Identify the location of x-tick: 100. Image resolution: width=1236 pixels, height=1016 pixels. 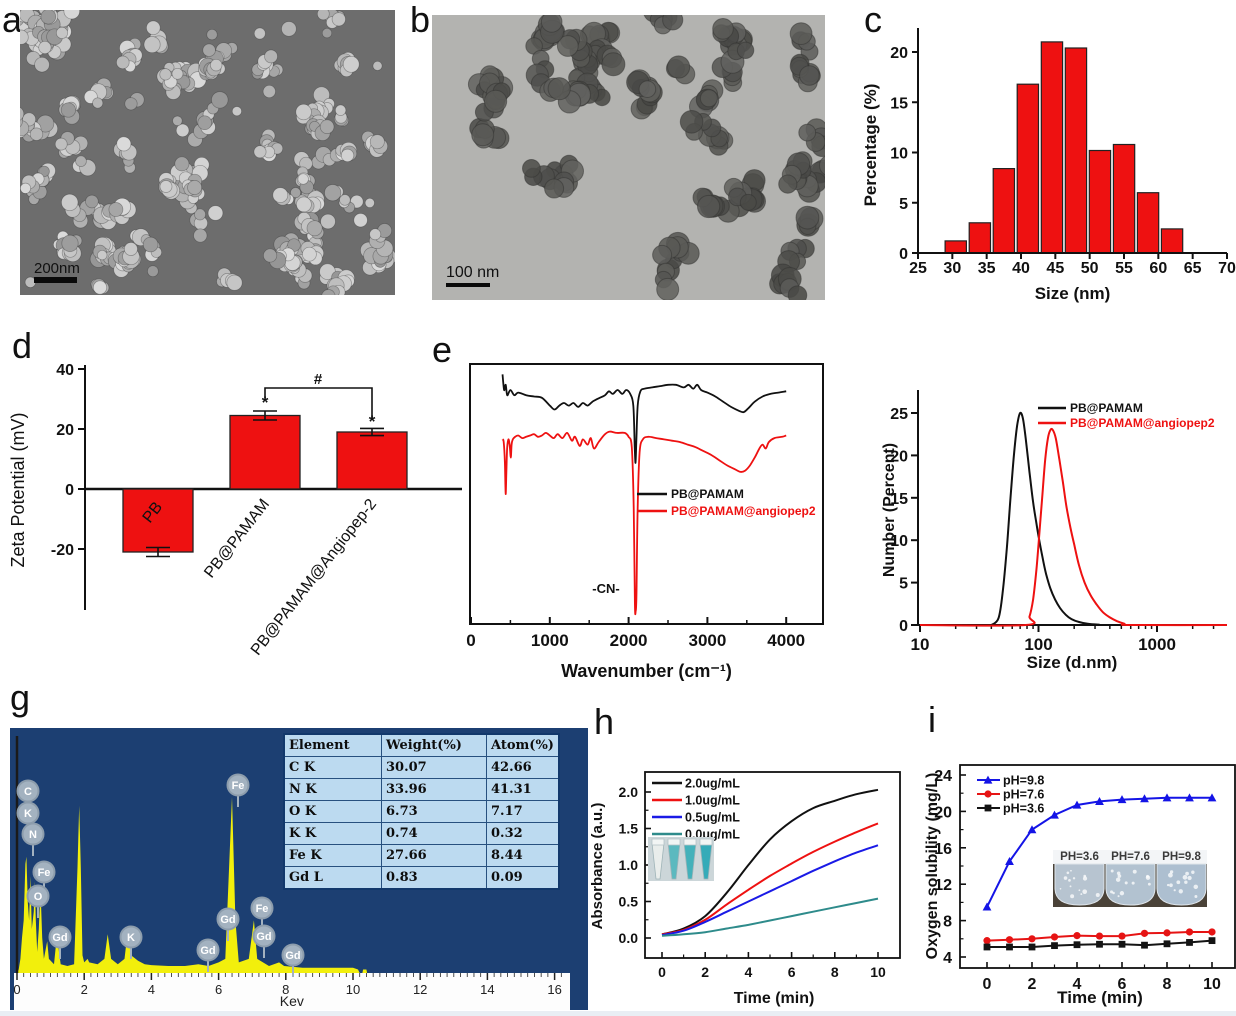
(1038, 644).